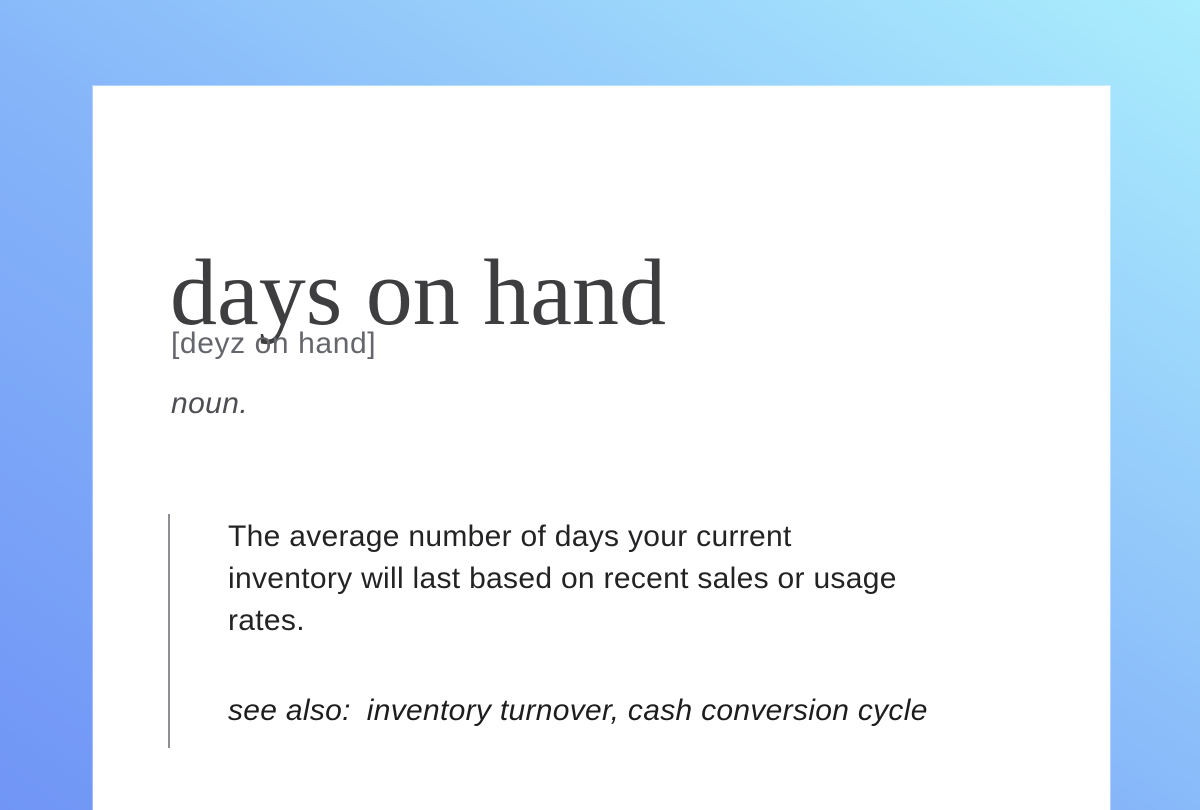 The width and height of the screenshot is (1200, 810). Describe the element at coordinates (169, 631) in the screenshot. I see `vertical-rule` at that location.